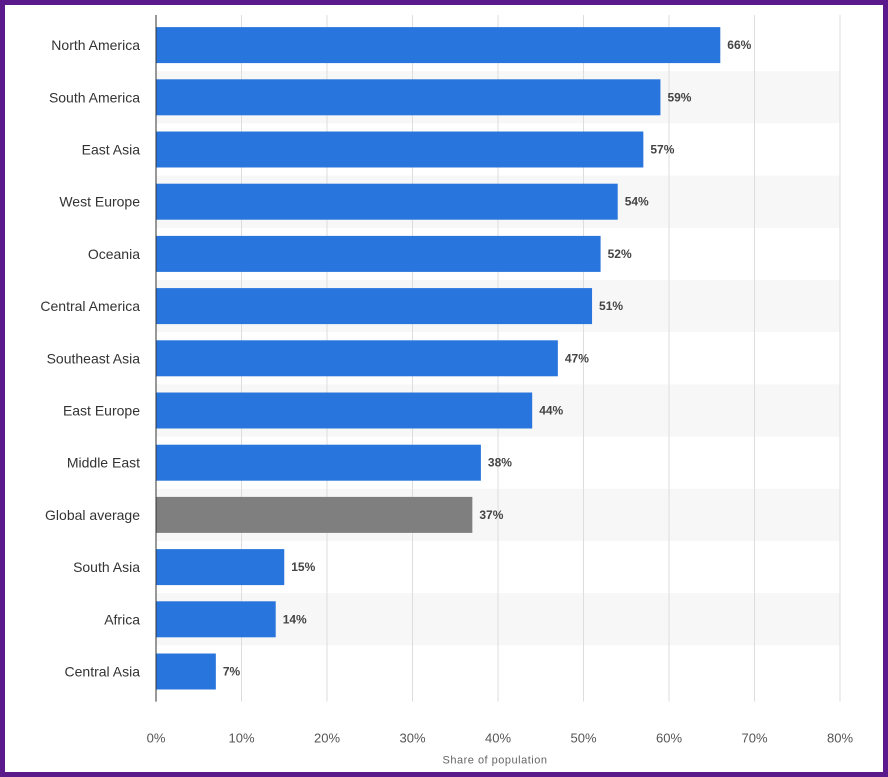 The height and width of the screenshot is (777, 888). Describe the element at coordinates (94, 97) in the screenshot. I see `category-label: South America` at that location.